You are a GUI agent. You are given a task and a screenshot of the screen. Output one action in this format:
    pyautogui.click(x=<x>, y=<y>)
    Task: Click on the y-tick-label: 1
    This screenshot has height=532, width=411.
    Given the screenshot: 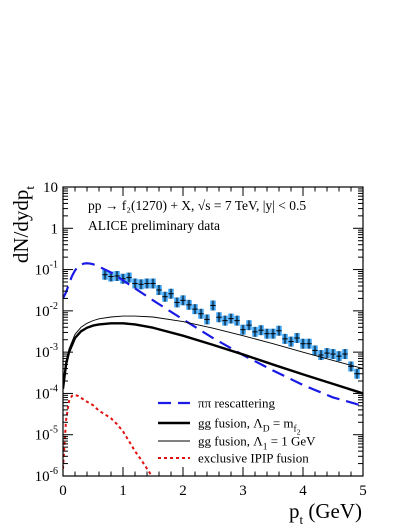 What is the action you would take?
    pyautogui.click(x=55, y=229)
    